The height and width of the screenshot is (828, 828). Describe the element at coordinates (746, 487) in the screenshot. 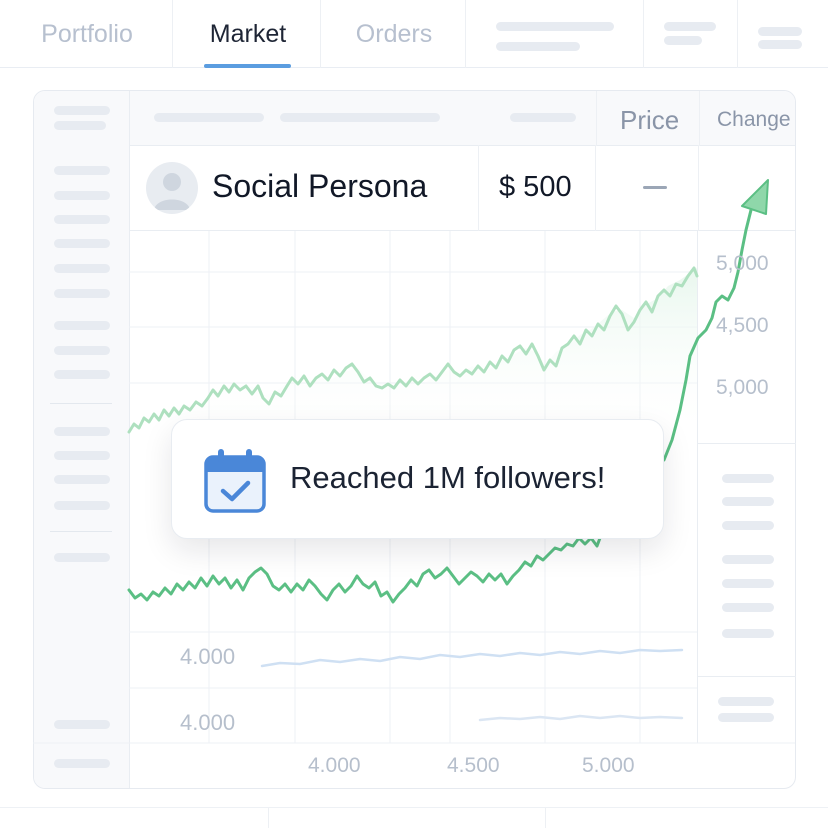

I see `right-axis-column` at that location.